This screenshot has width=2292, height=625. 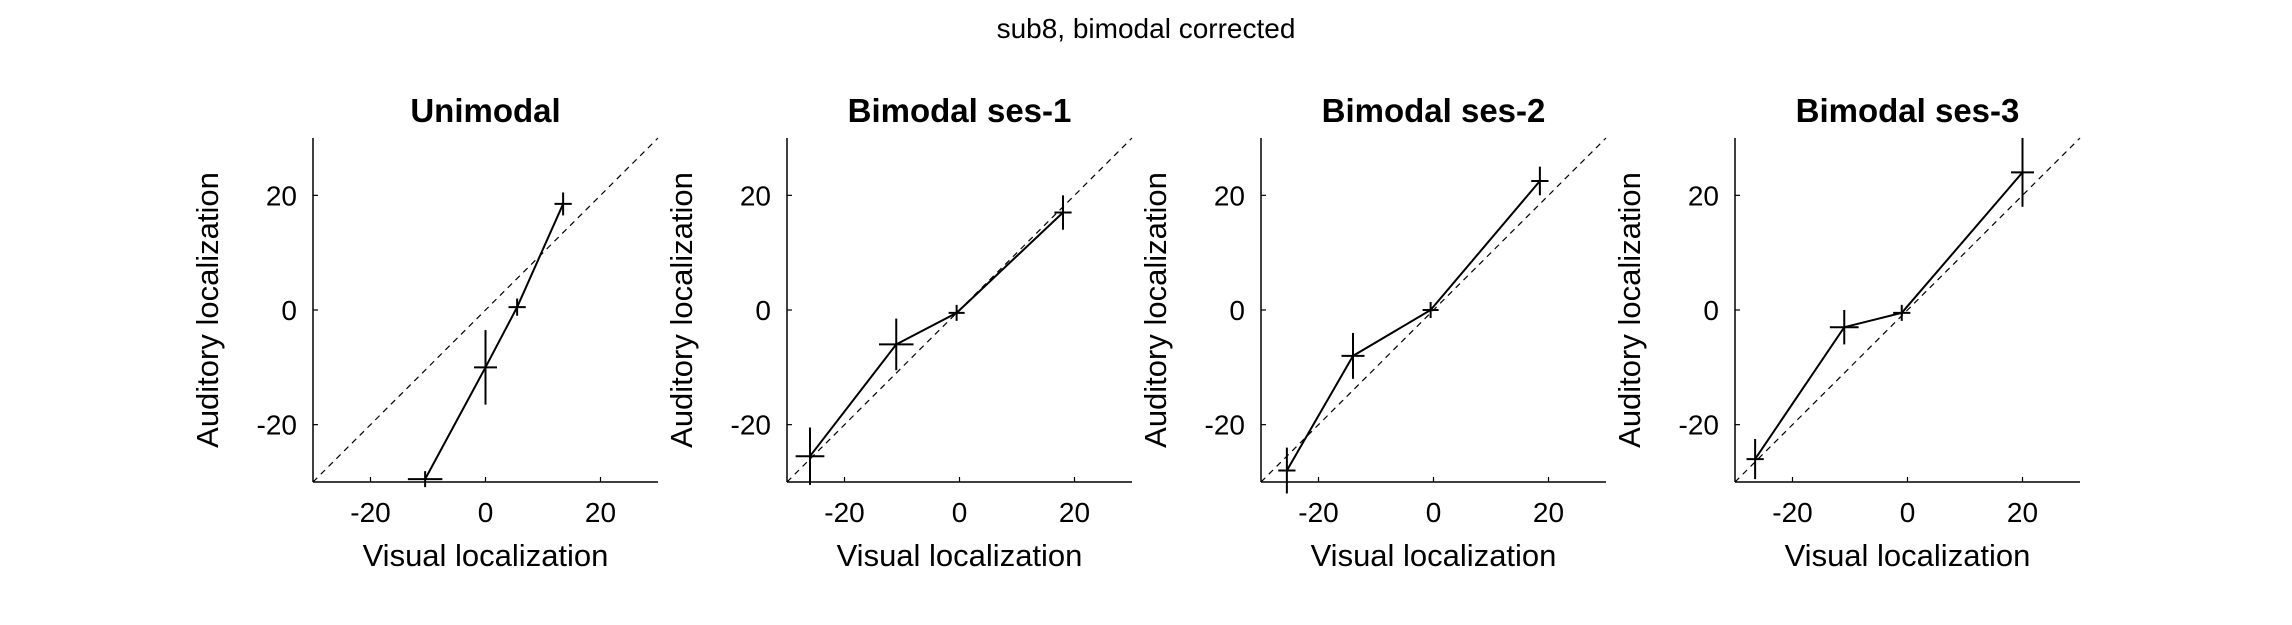 I want to click on panel-title: Bimodal ses-1, so click(x=960, y=110).